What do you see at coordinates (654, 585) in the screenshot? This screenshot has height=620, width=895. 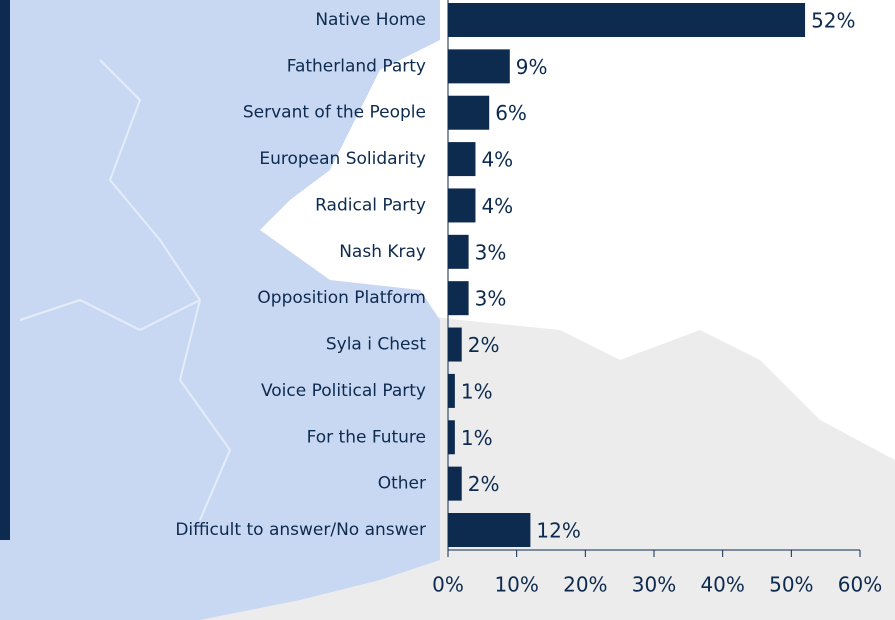 I see `x-tick-label: 30%` at bounding box center [654, 585].